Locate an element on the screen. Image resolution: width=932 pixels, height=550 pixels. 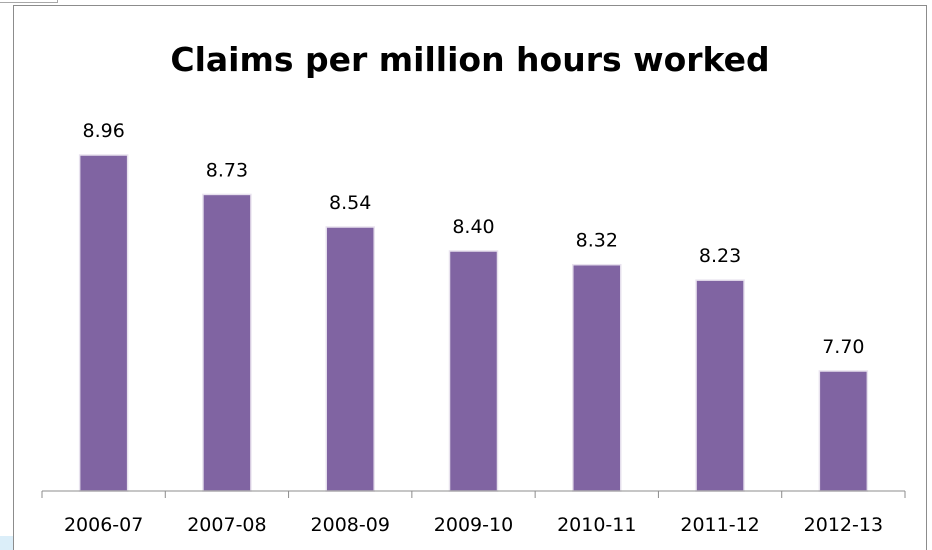
spreadsheet-cell-bottom-left is located at coordinates (6, 543).